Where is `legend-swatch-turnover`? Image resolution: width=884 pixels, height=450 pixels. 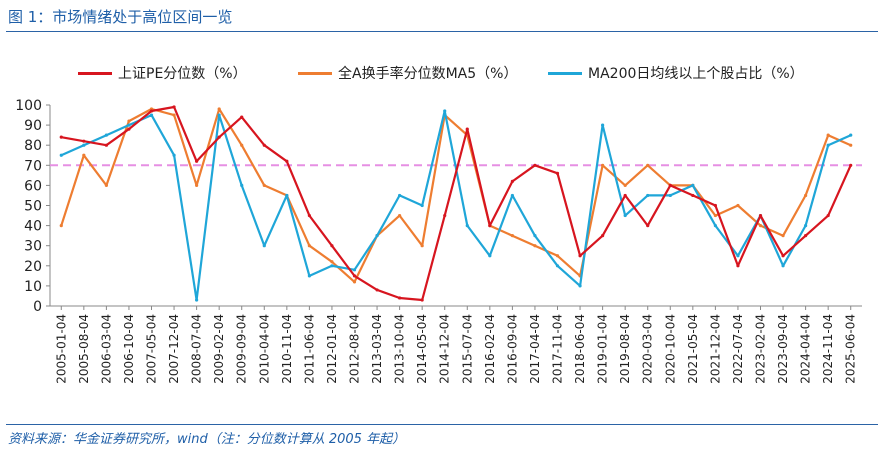 legend-swatch-turnover is located at coordinates (315, 73).